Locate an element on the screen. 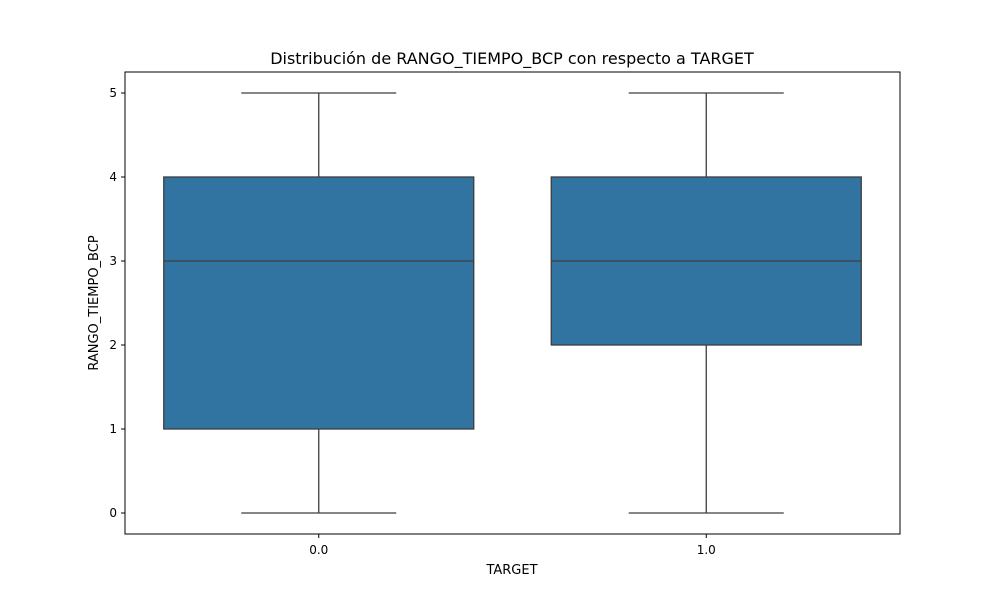 This screenshot has height=600, width=1000. box-iqr is located at coordinates (319, 303).